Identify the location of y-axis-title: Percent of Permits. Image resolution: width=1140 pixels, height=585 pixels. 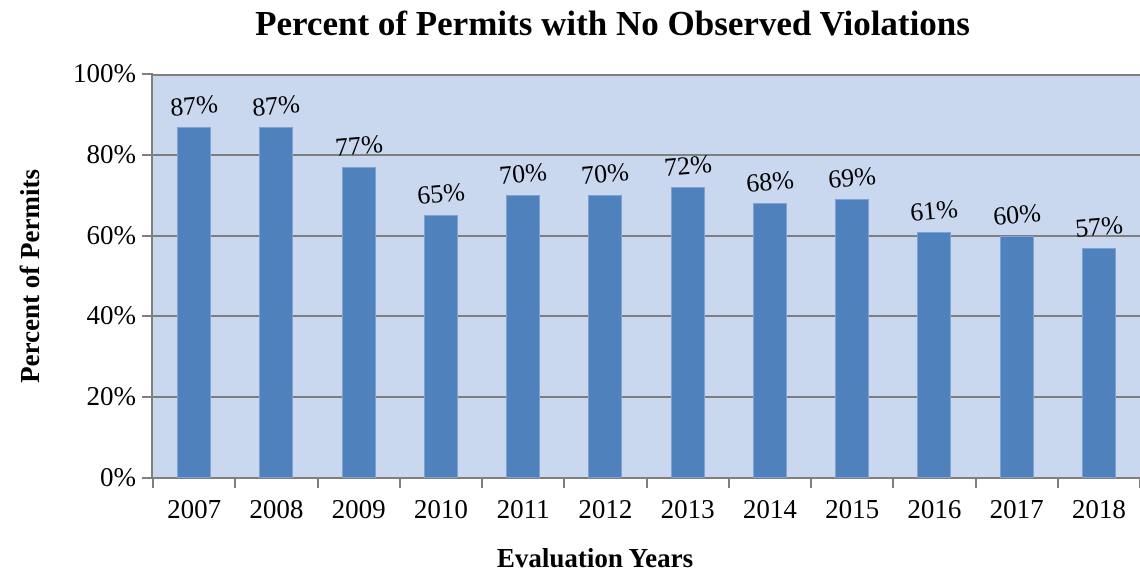
(30, 276).